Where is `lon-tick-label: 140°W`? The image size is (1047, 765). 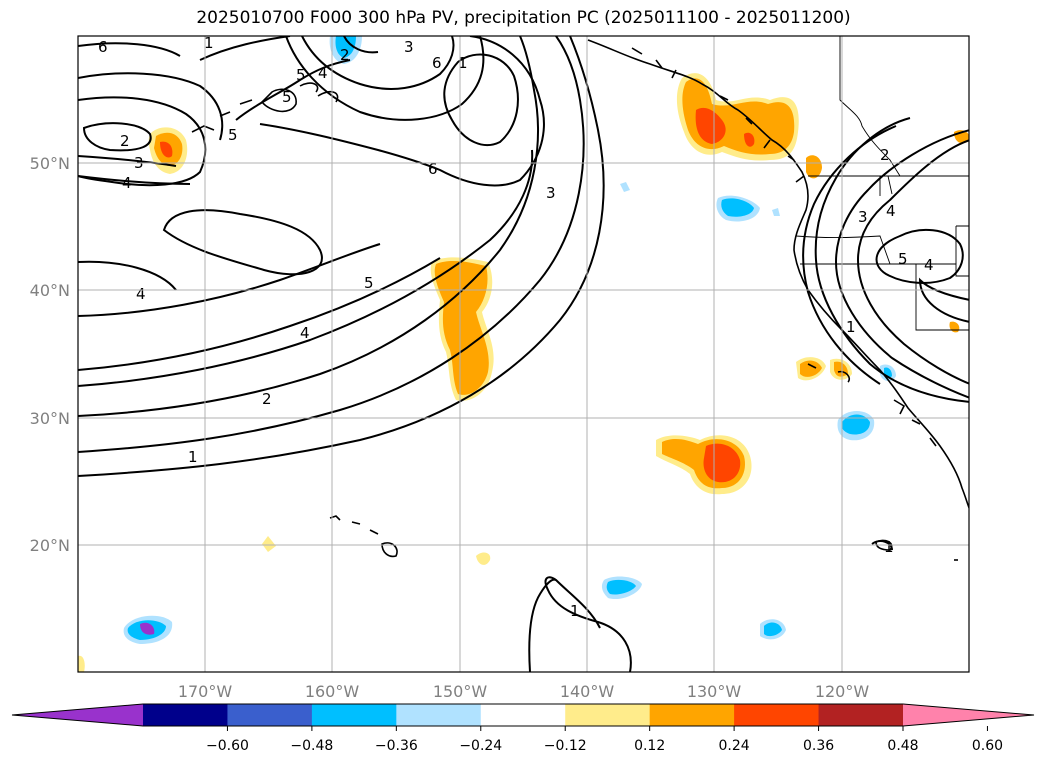
lon-tick-label: 140°W is located at coordinates (587, 691).